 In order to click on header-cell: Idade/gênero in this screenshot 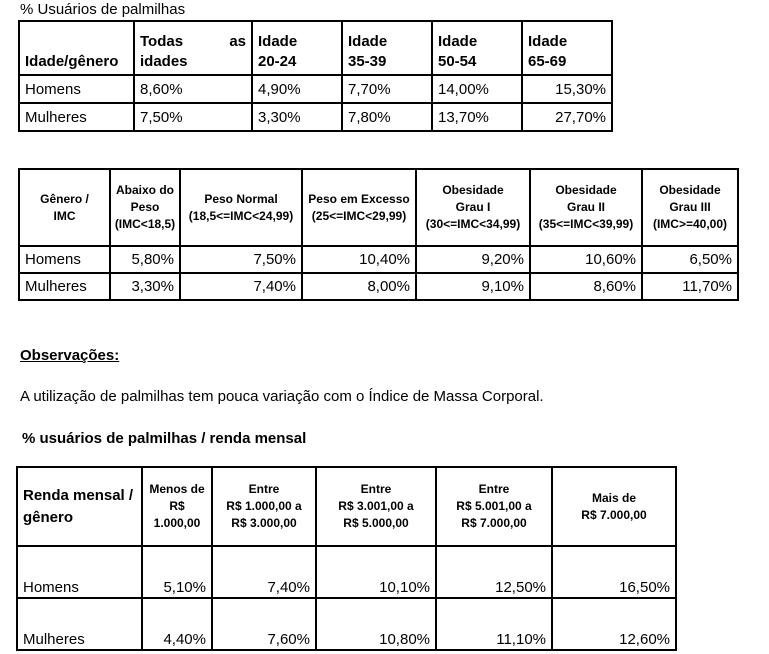, I will do `click(76, 48)`.